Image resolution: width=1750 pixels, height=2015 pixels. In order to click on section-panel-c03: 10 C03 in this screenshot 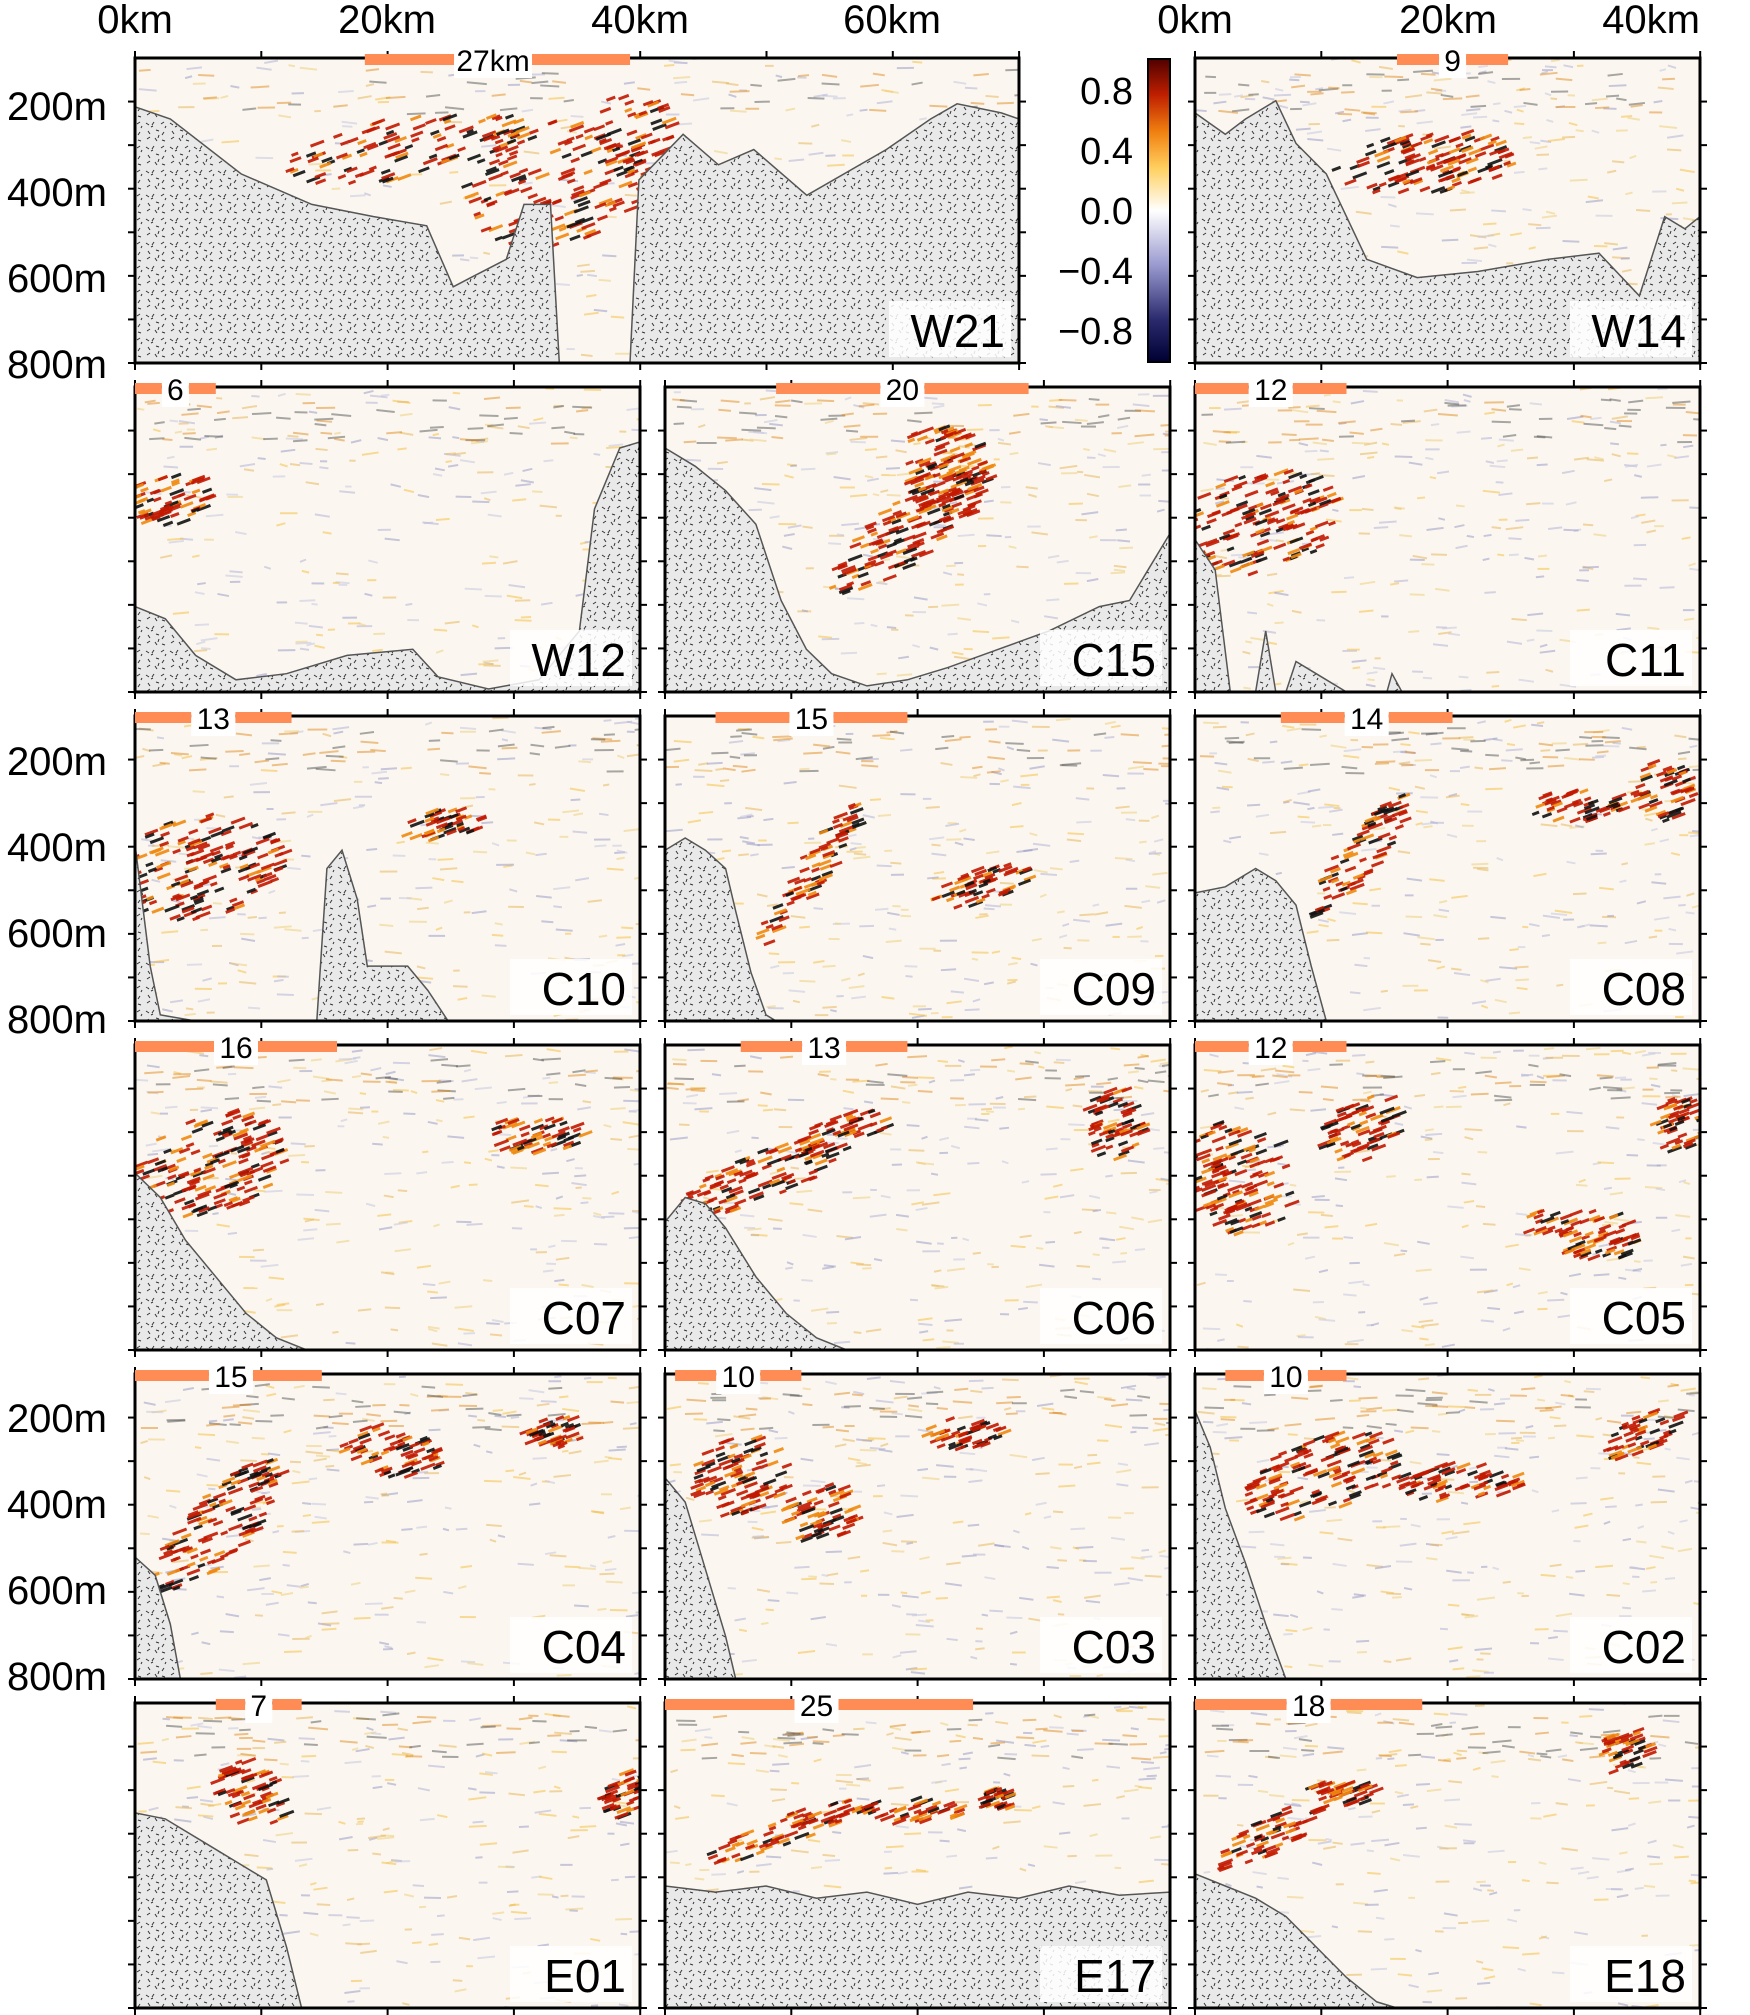, I will do `click(917, 1523)`.